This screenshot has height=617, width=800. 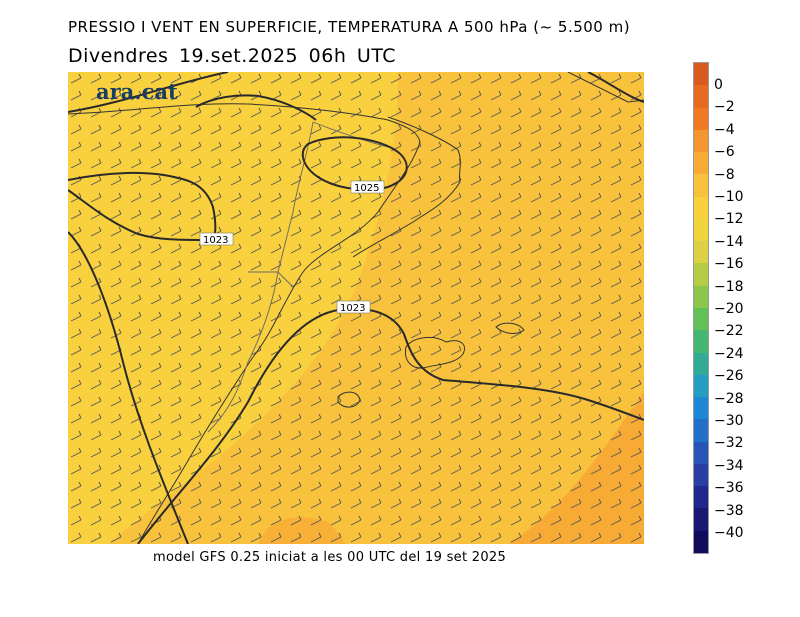 I want to click on colorbar-tick-label: −14, so click(x=729, y=241).